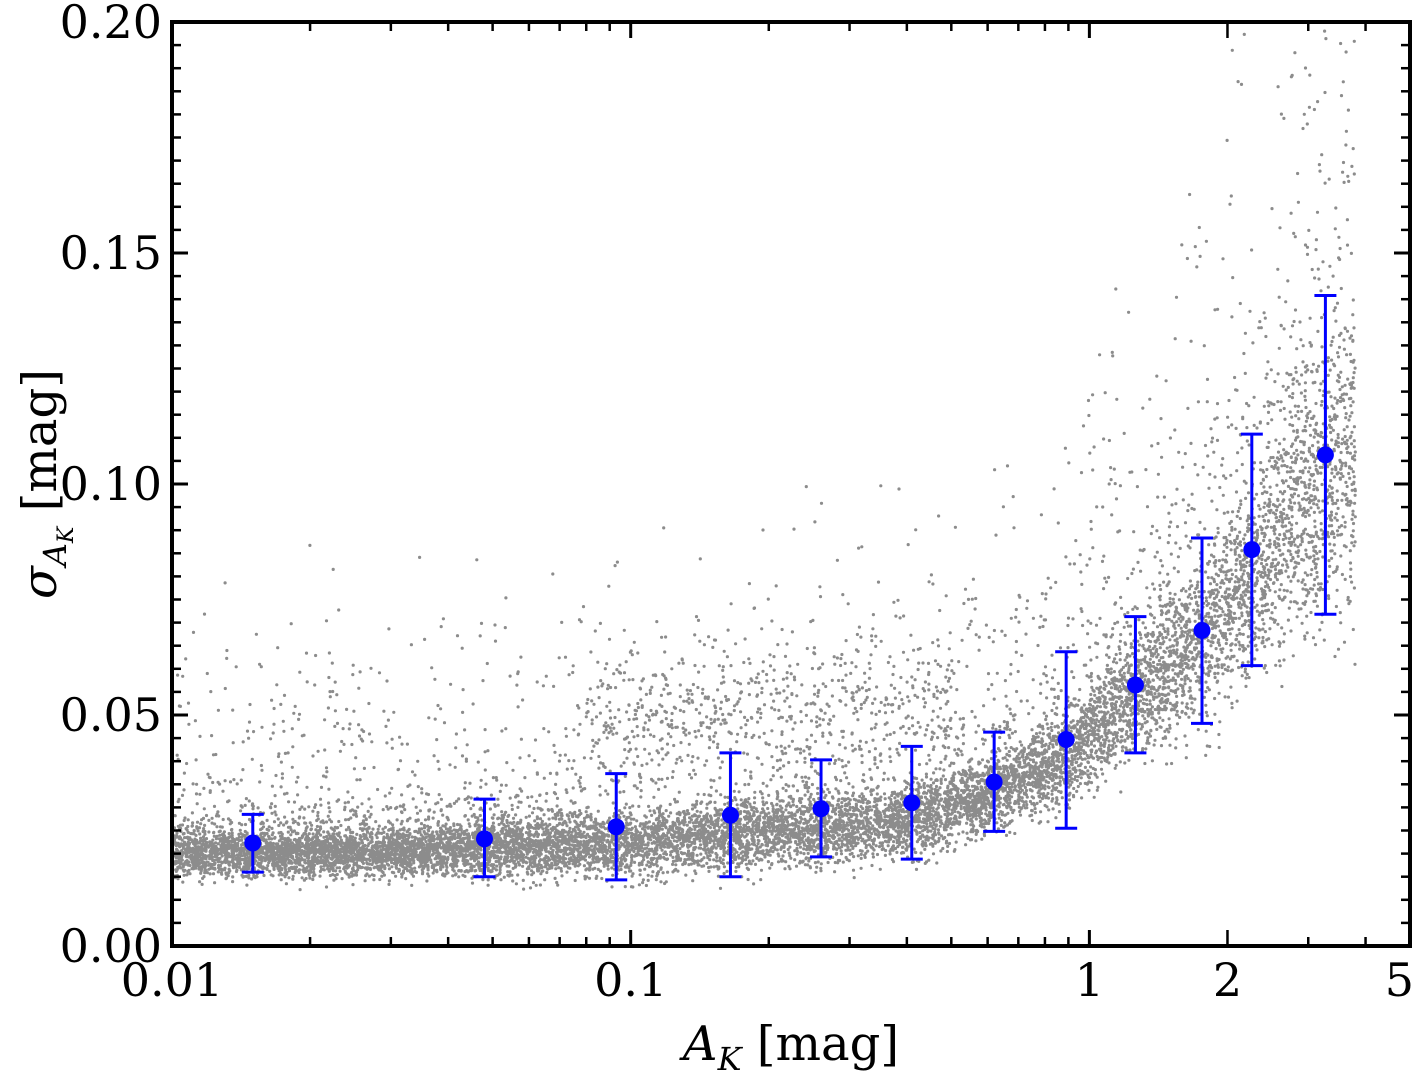 The width and height of the screenshot is (1428, 1081). What do you see at coordinates (111, 715) in the screenshot?
I see `y-tick-label: 0.05` at bounding box center [111, 715].